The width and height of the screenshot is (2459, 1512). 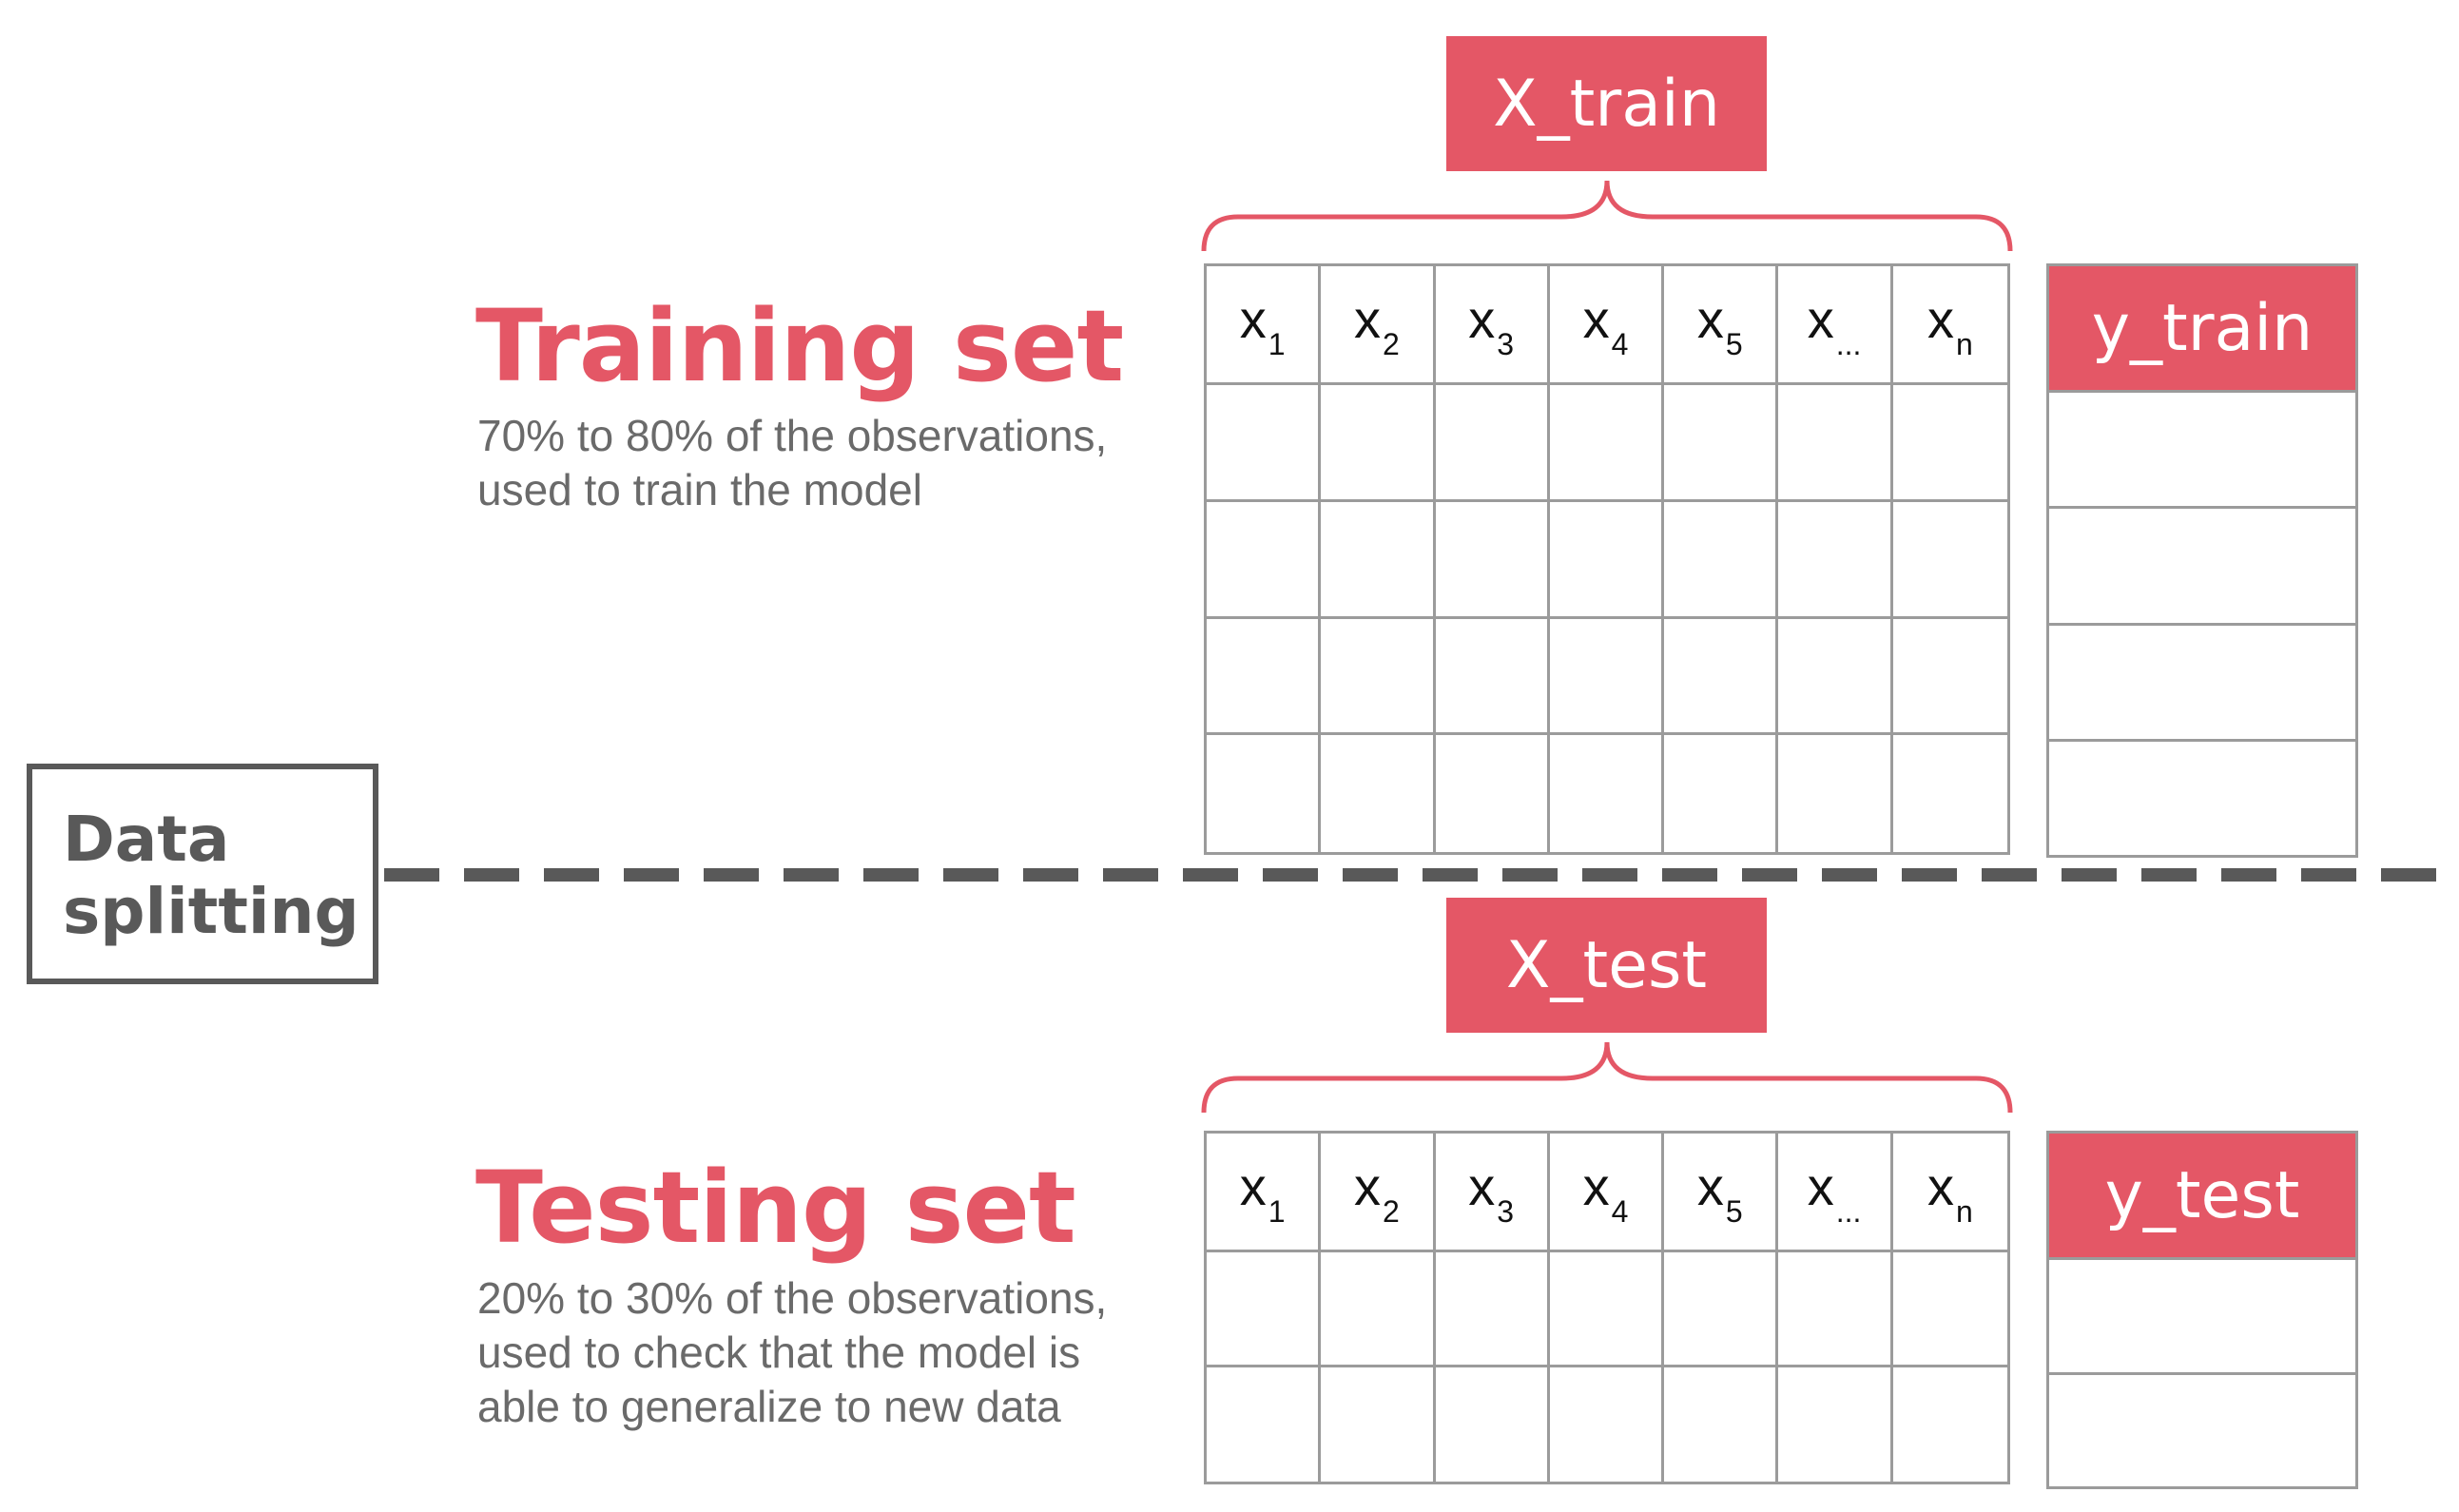 What do you see at coordinates (775, 1208) in the screenshot?
I see `testing-set-title: Testing set` at bounding box center [775, 1208].